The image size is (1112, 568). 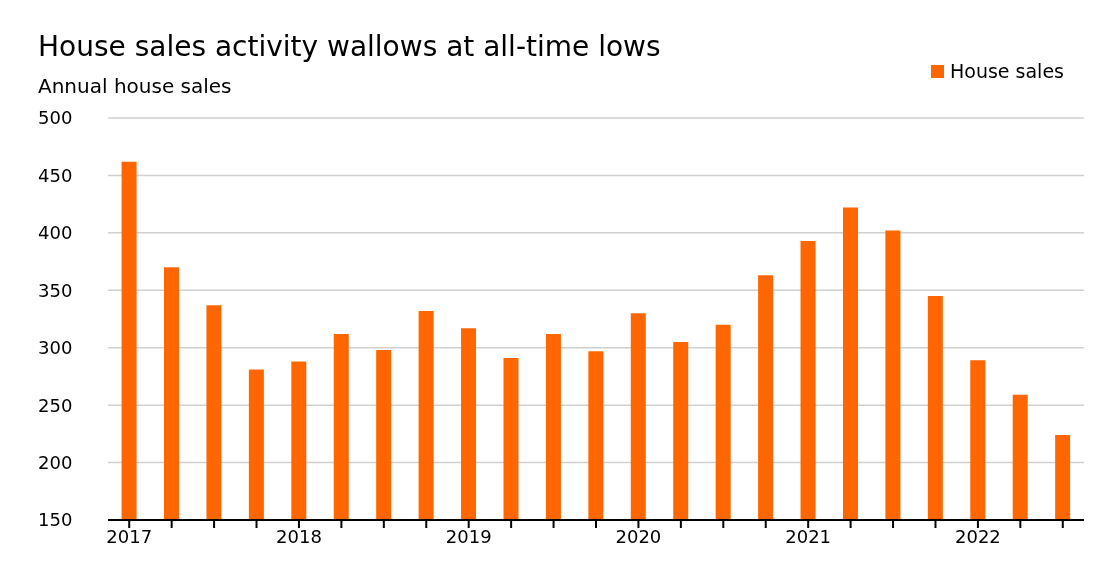 I want to click on x-tick-label: 2022, so click(x=978, y=536).